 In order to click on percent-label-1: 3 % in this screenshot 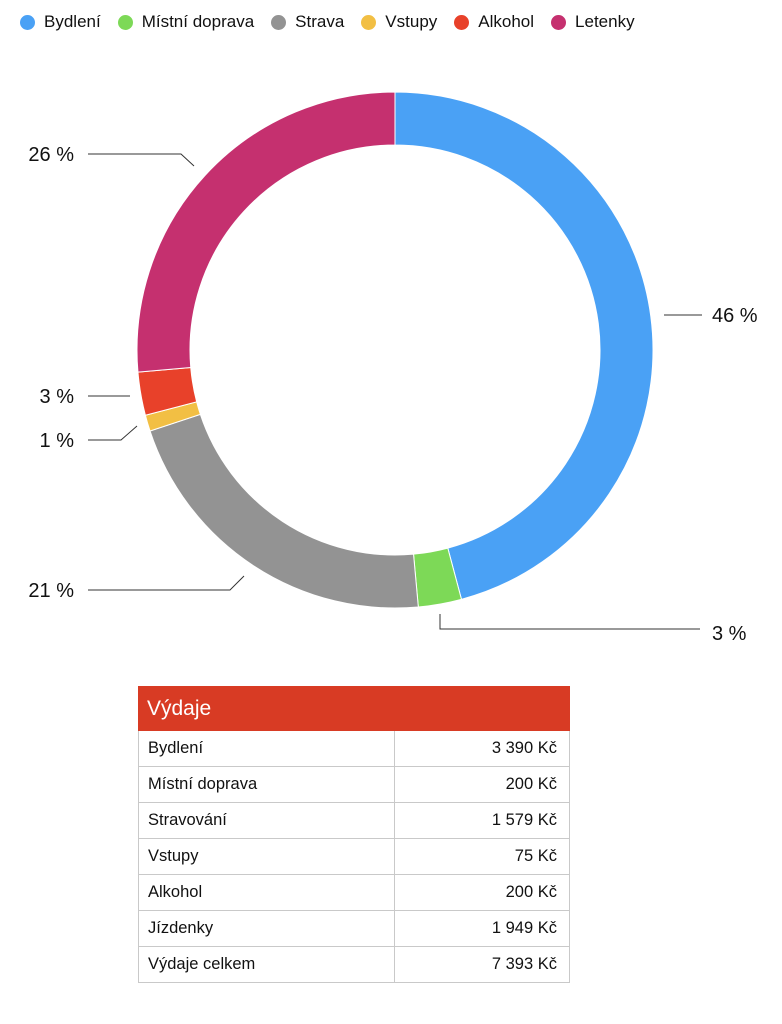, I will do `click(729, 634)`.